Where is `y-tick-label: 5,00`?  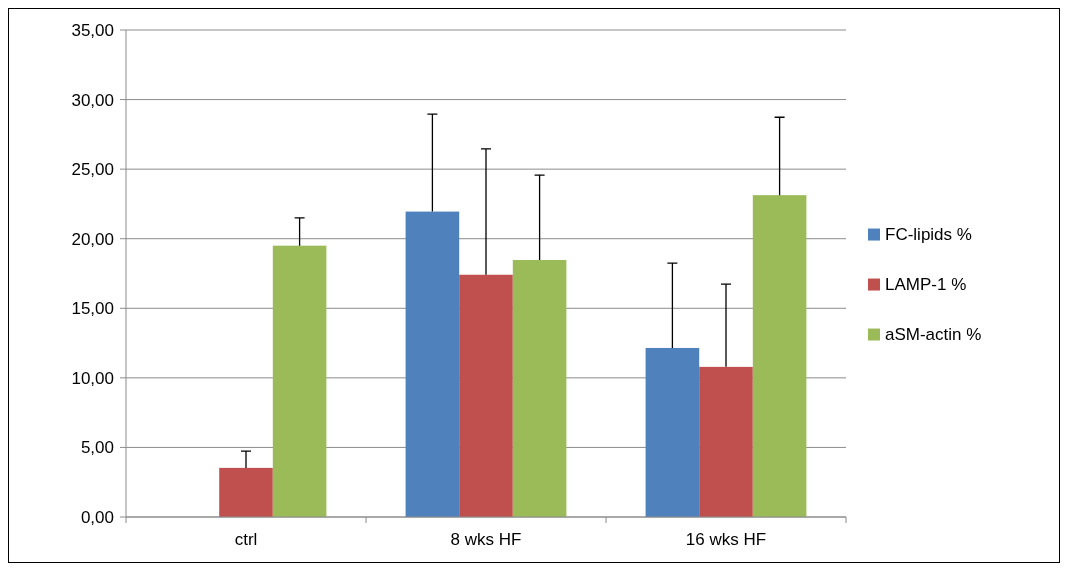 y-tick-label: 5,00 is located at coordinates (97, 448).